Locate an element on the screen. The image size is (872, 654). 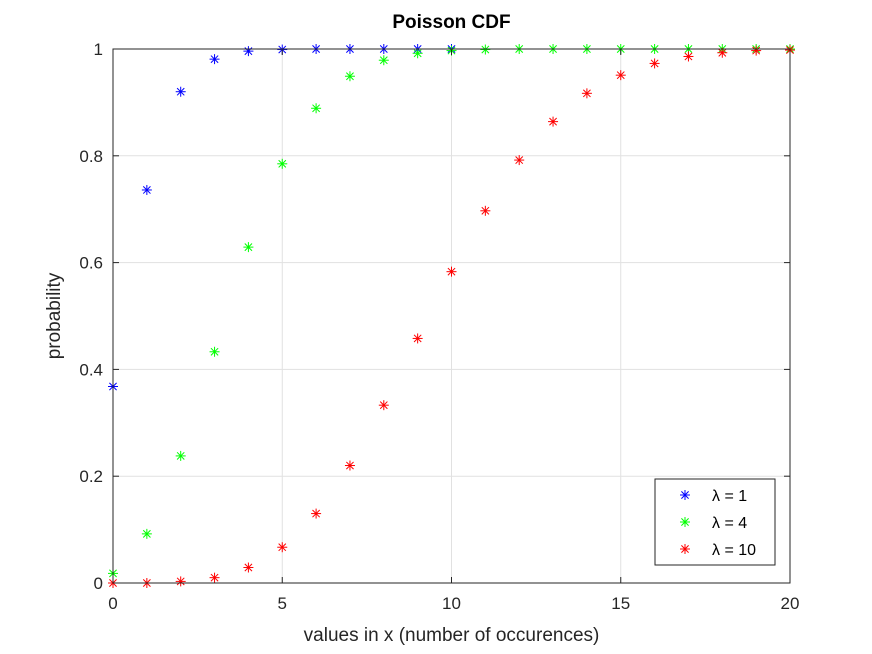
chart-title: Poisson CDF is located at coordinates (451, 22).